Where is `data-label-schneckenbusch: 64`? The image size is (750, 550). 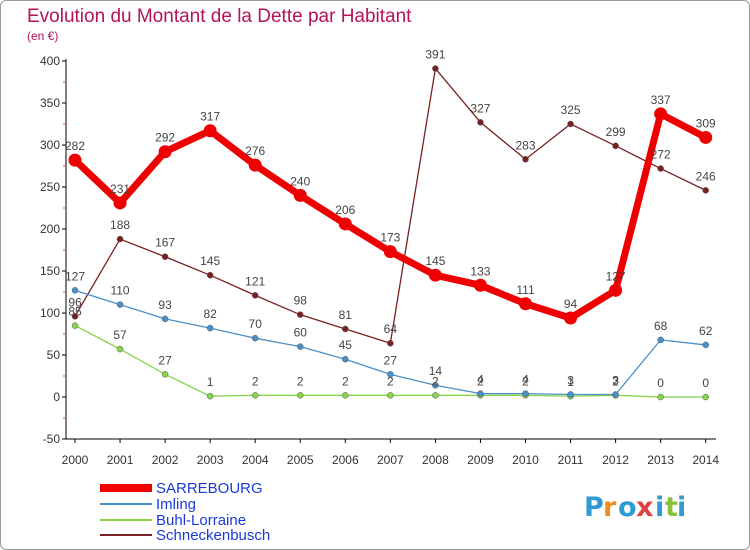
data-label-schneckenbusch: 64 is located at coordinates (391, 329).